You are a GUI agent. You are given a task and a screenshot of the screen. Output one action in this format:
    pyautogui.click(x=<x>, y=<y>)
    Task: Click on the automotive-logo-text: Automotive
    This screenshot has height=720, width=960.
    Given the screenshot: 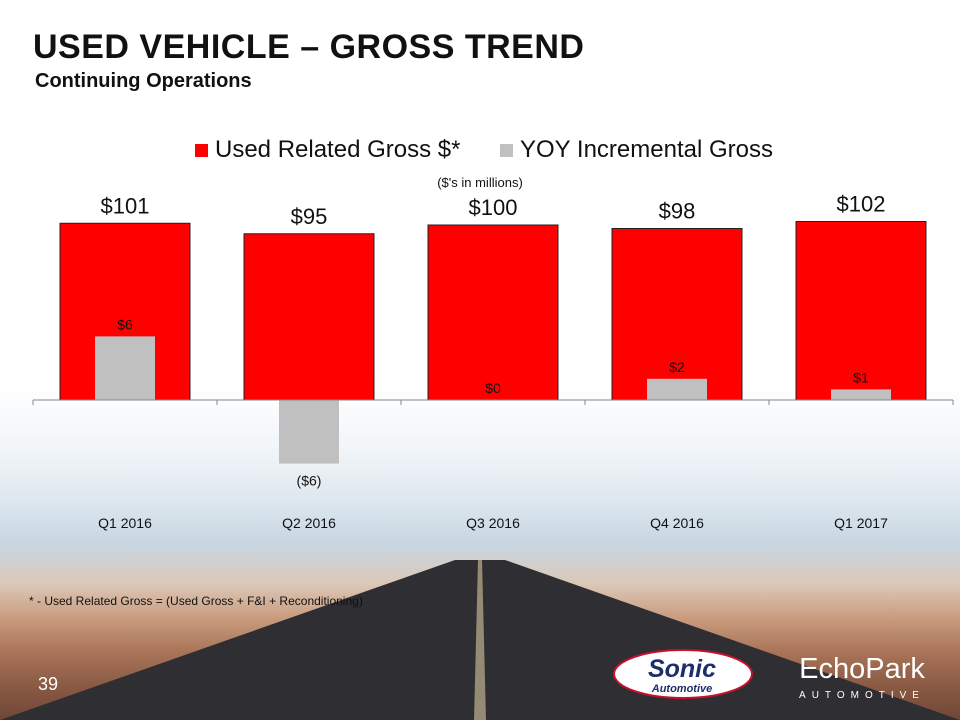 What is the action you would take?
    pyautogui.click(x=682, y=689)
    